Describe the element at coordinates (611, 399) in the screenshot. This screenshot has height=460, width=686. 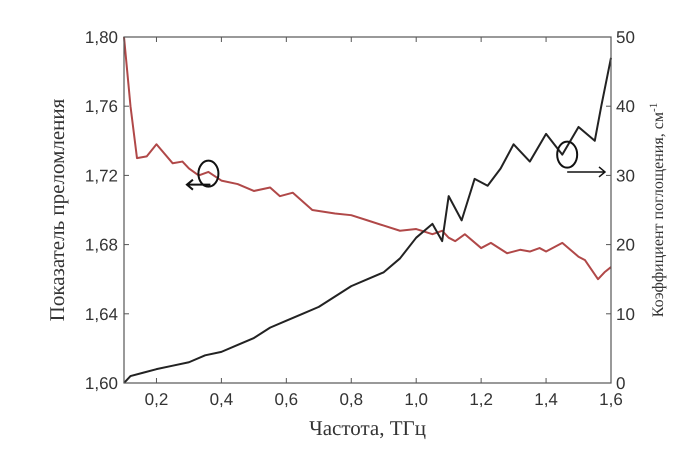
I see `x-tick-label: 1,6` at that location.